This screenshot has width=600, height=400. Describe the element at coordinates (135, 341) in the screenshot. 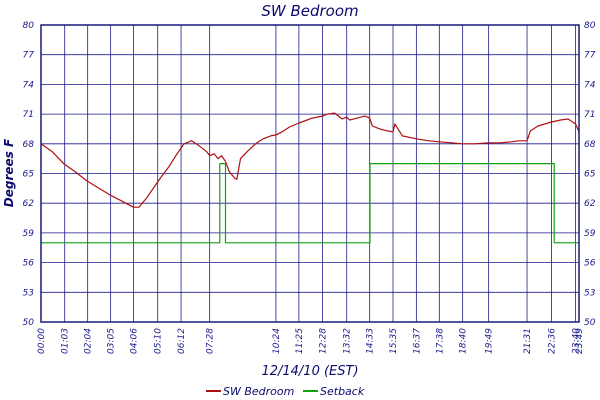

I see `x-tick-label: 04:06` at that location.